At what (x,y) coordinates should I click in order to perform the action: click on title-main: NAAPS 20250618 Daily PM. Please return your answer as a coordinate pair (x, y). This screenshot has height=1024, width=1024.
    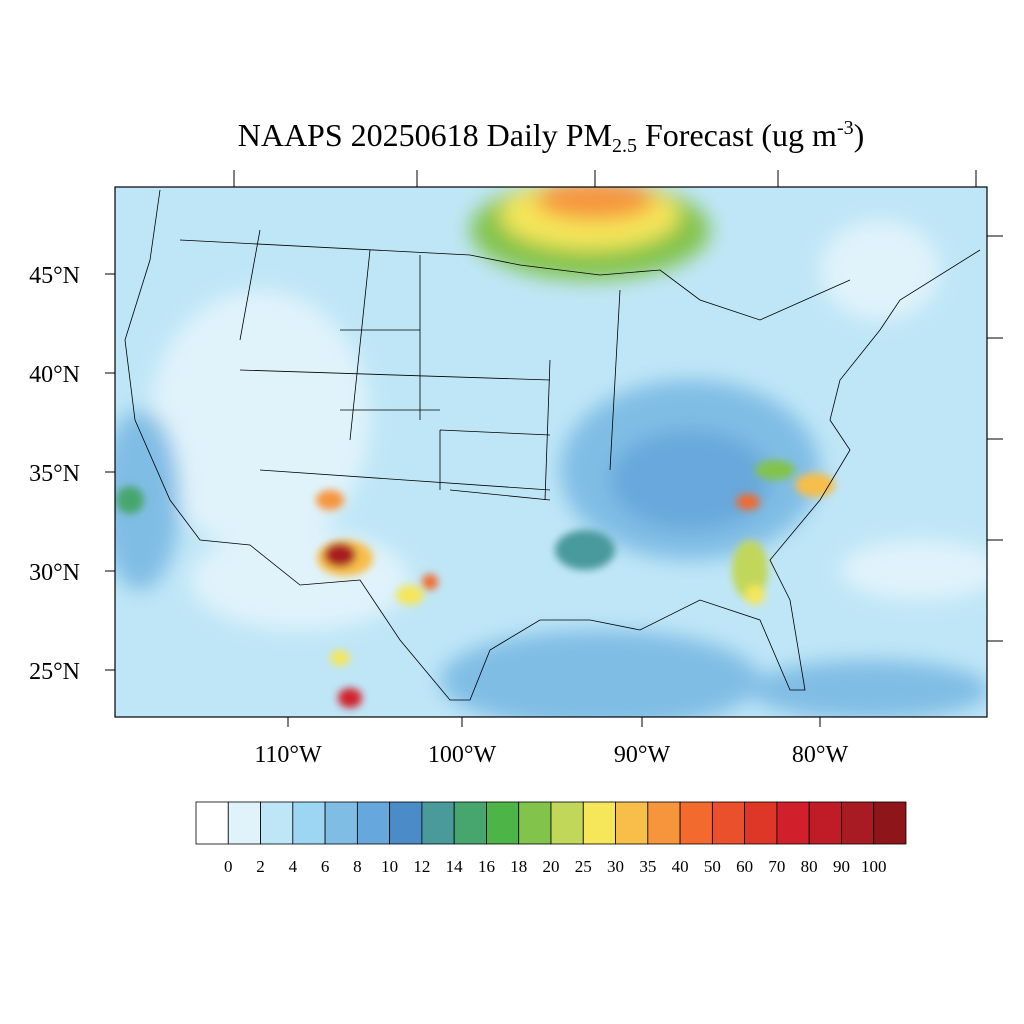
    Looking at the image, I should click on (425, 135).